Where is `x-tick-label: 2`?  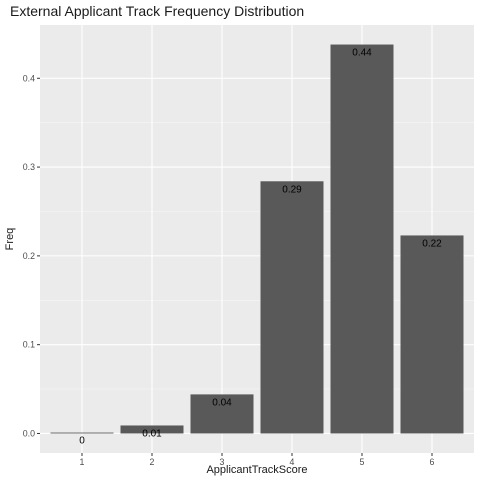
x-tick-label: 2 is located at coordinates (152, 462).